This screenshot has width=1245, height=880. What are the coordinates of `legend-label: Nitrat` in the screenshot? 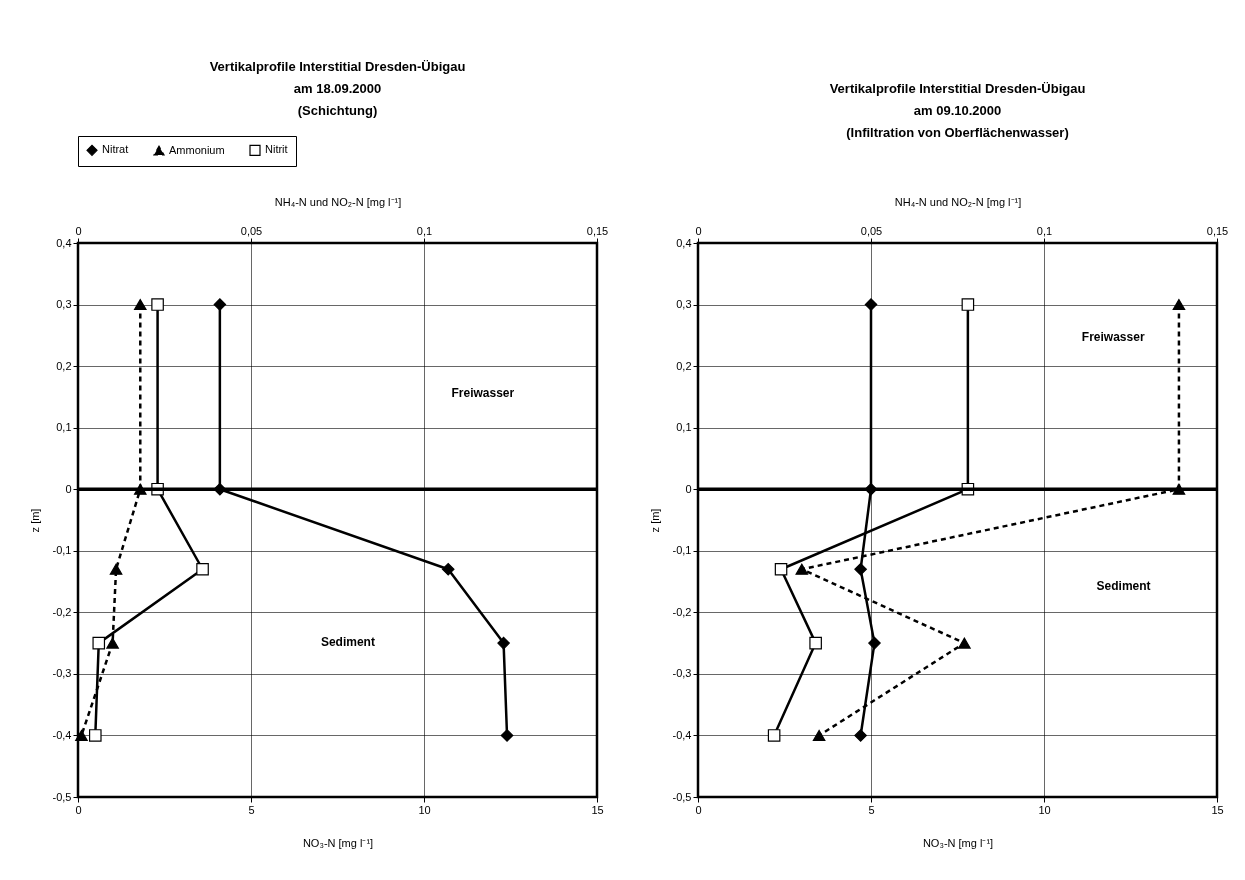 It's located at (115, 149).